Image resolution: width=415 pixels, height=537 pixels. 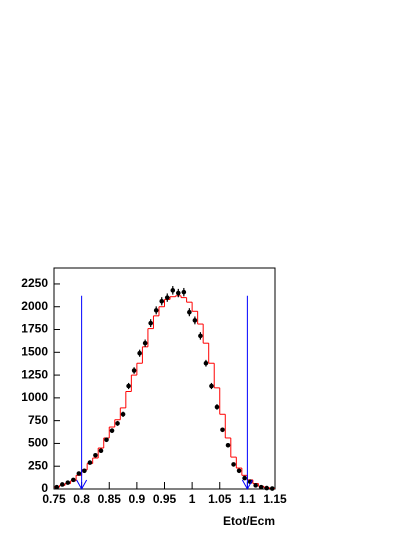 I want to click on x-tick-label: 1.05, so click(x=220, y=499).